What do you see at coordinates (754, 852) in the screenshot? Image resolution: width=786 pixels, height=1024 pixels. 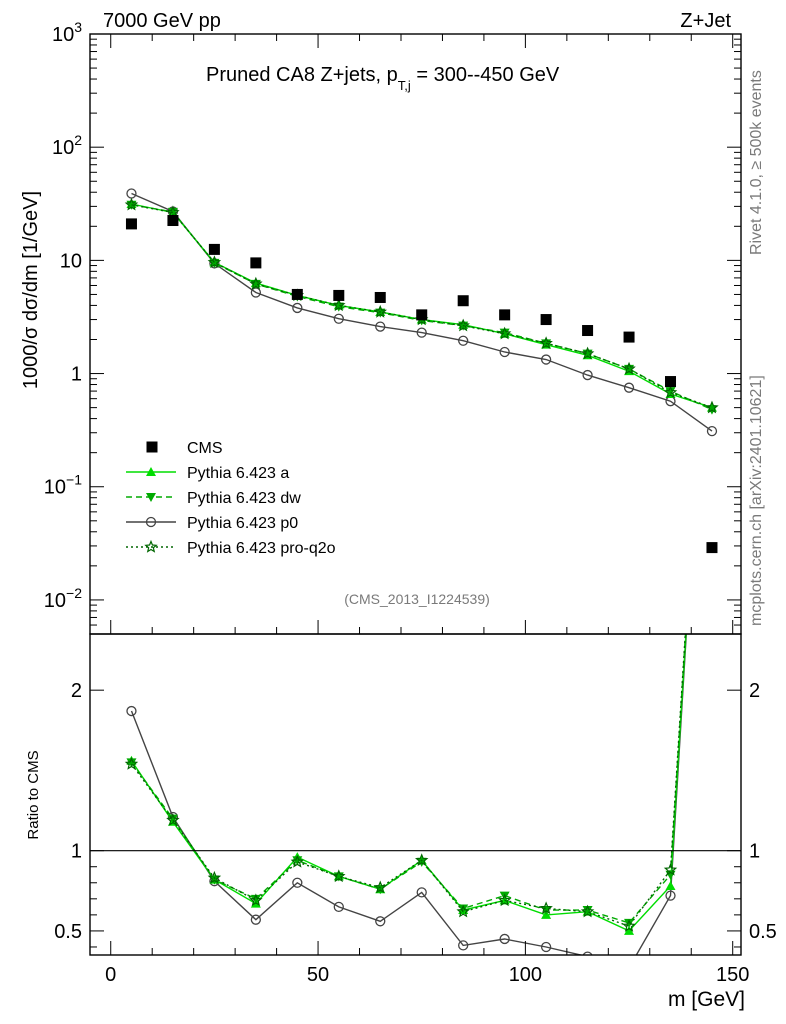 I see `ratio-tick-label-right: 1` at bounding box center [754, 852].